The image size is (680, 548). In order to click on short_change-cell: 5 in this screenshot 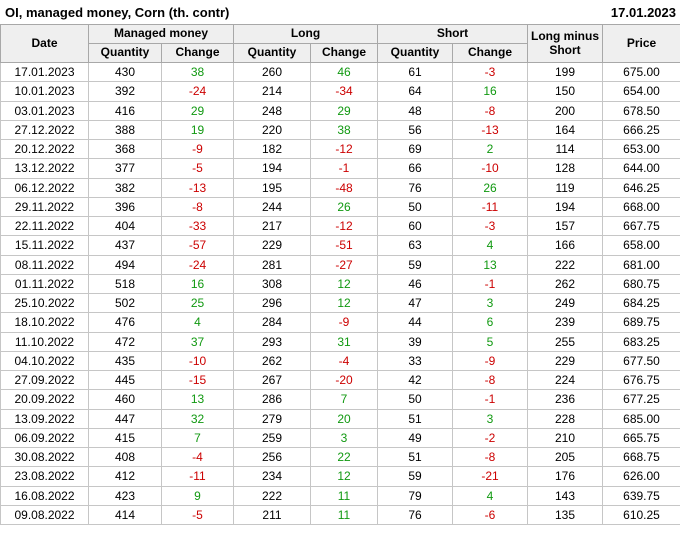, I will do `click(490, 341)`.